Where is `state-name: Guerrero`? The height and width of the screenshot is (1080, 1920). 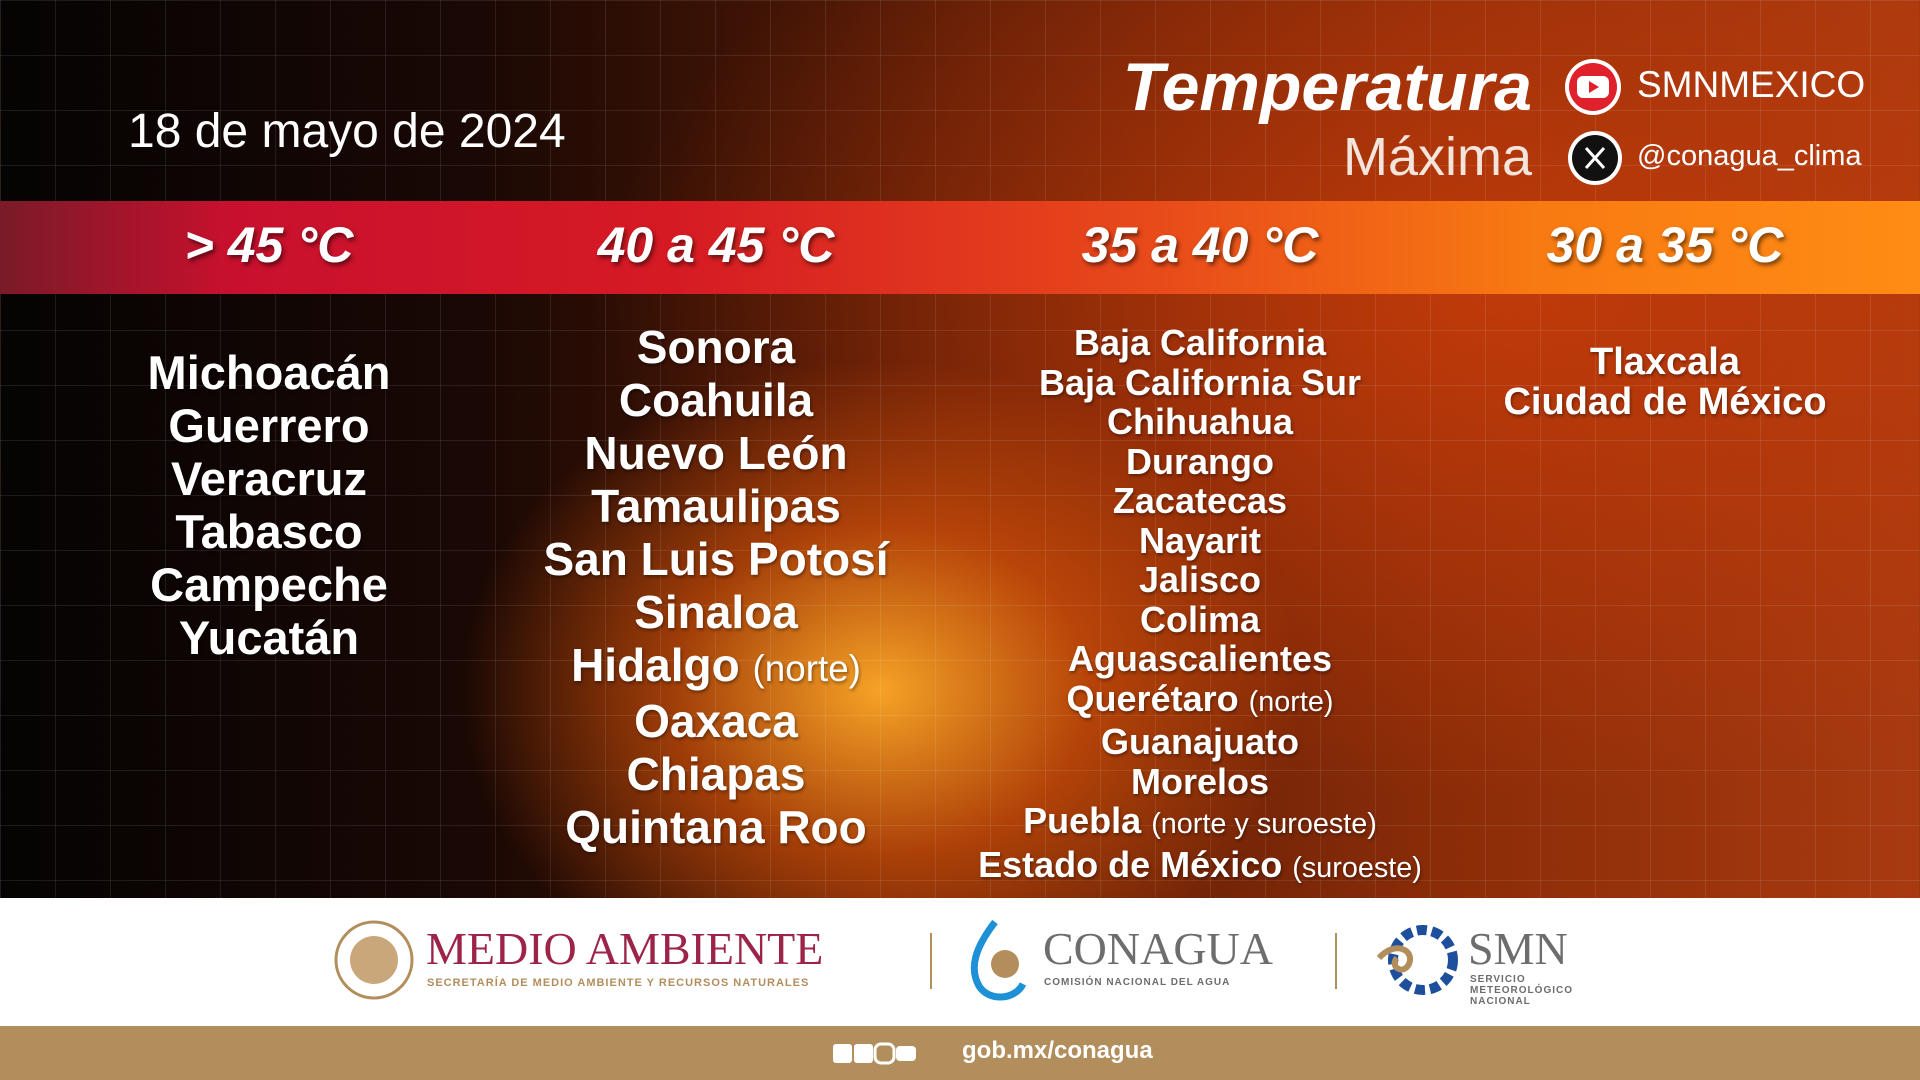
state-name: Guerrero is located at coordinates (269, 425).